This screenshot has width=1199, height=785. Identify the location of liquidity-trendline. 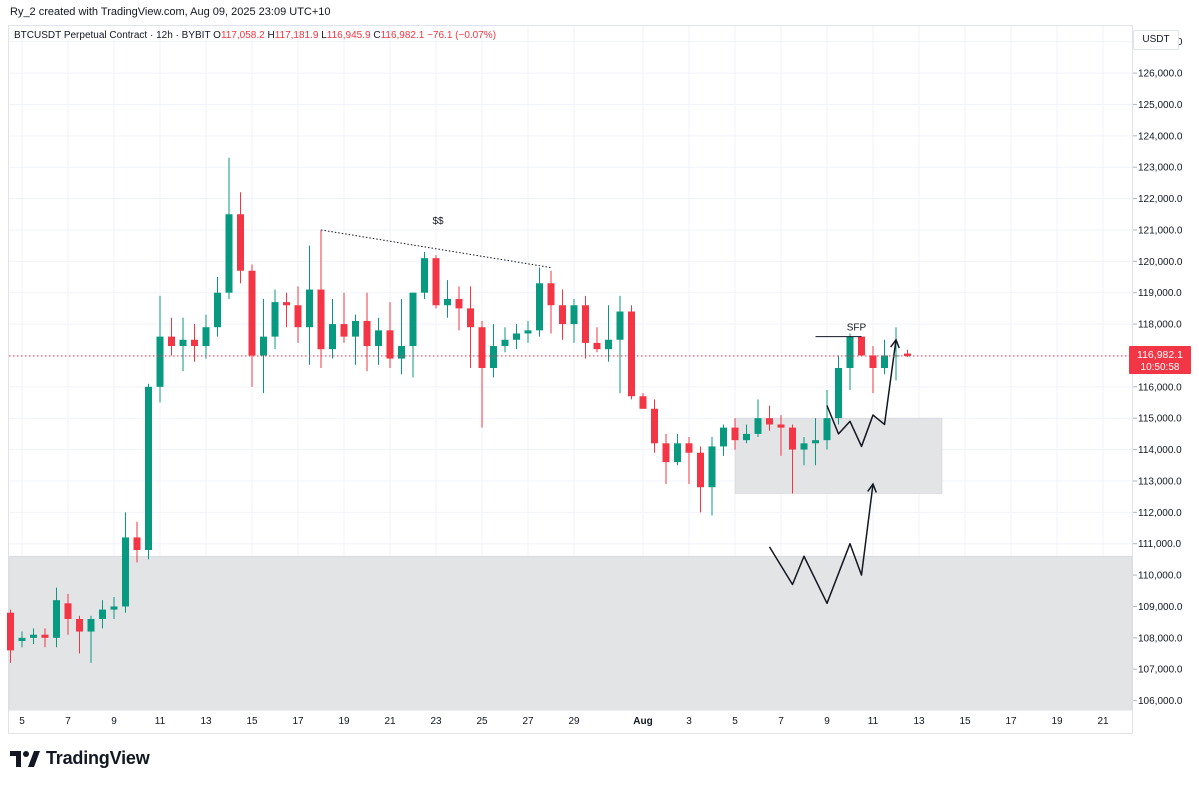
(436, 249).